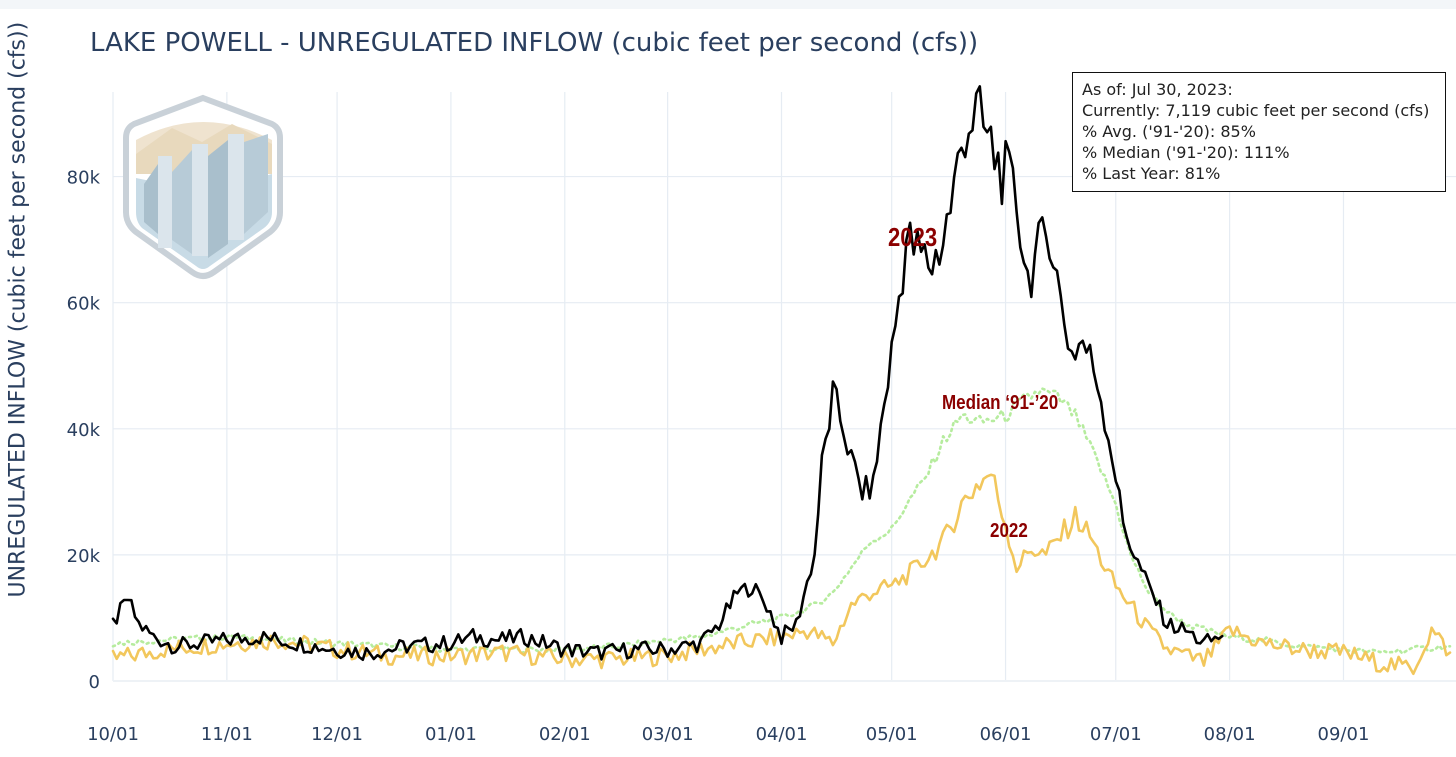 The height and width of the screenshot is (757, 1456). What do you see at coordinates (451, 734) in the screenshot?
I see `x-tick-label: 01/01` at bounding box center [451, 734].